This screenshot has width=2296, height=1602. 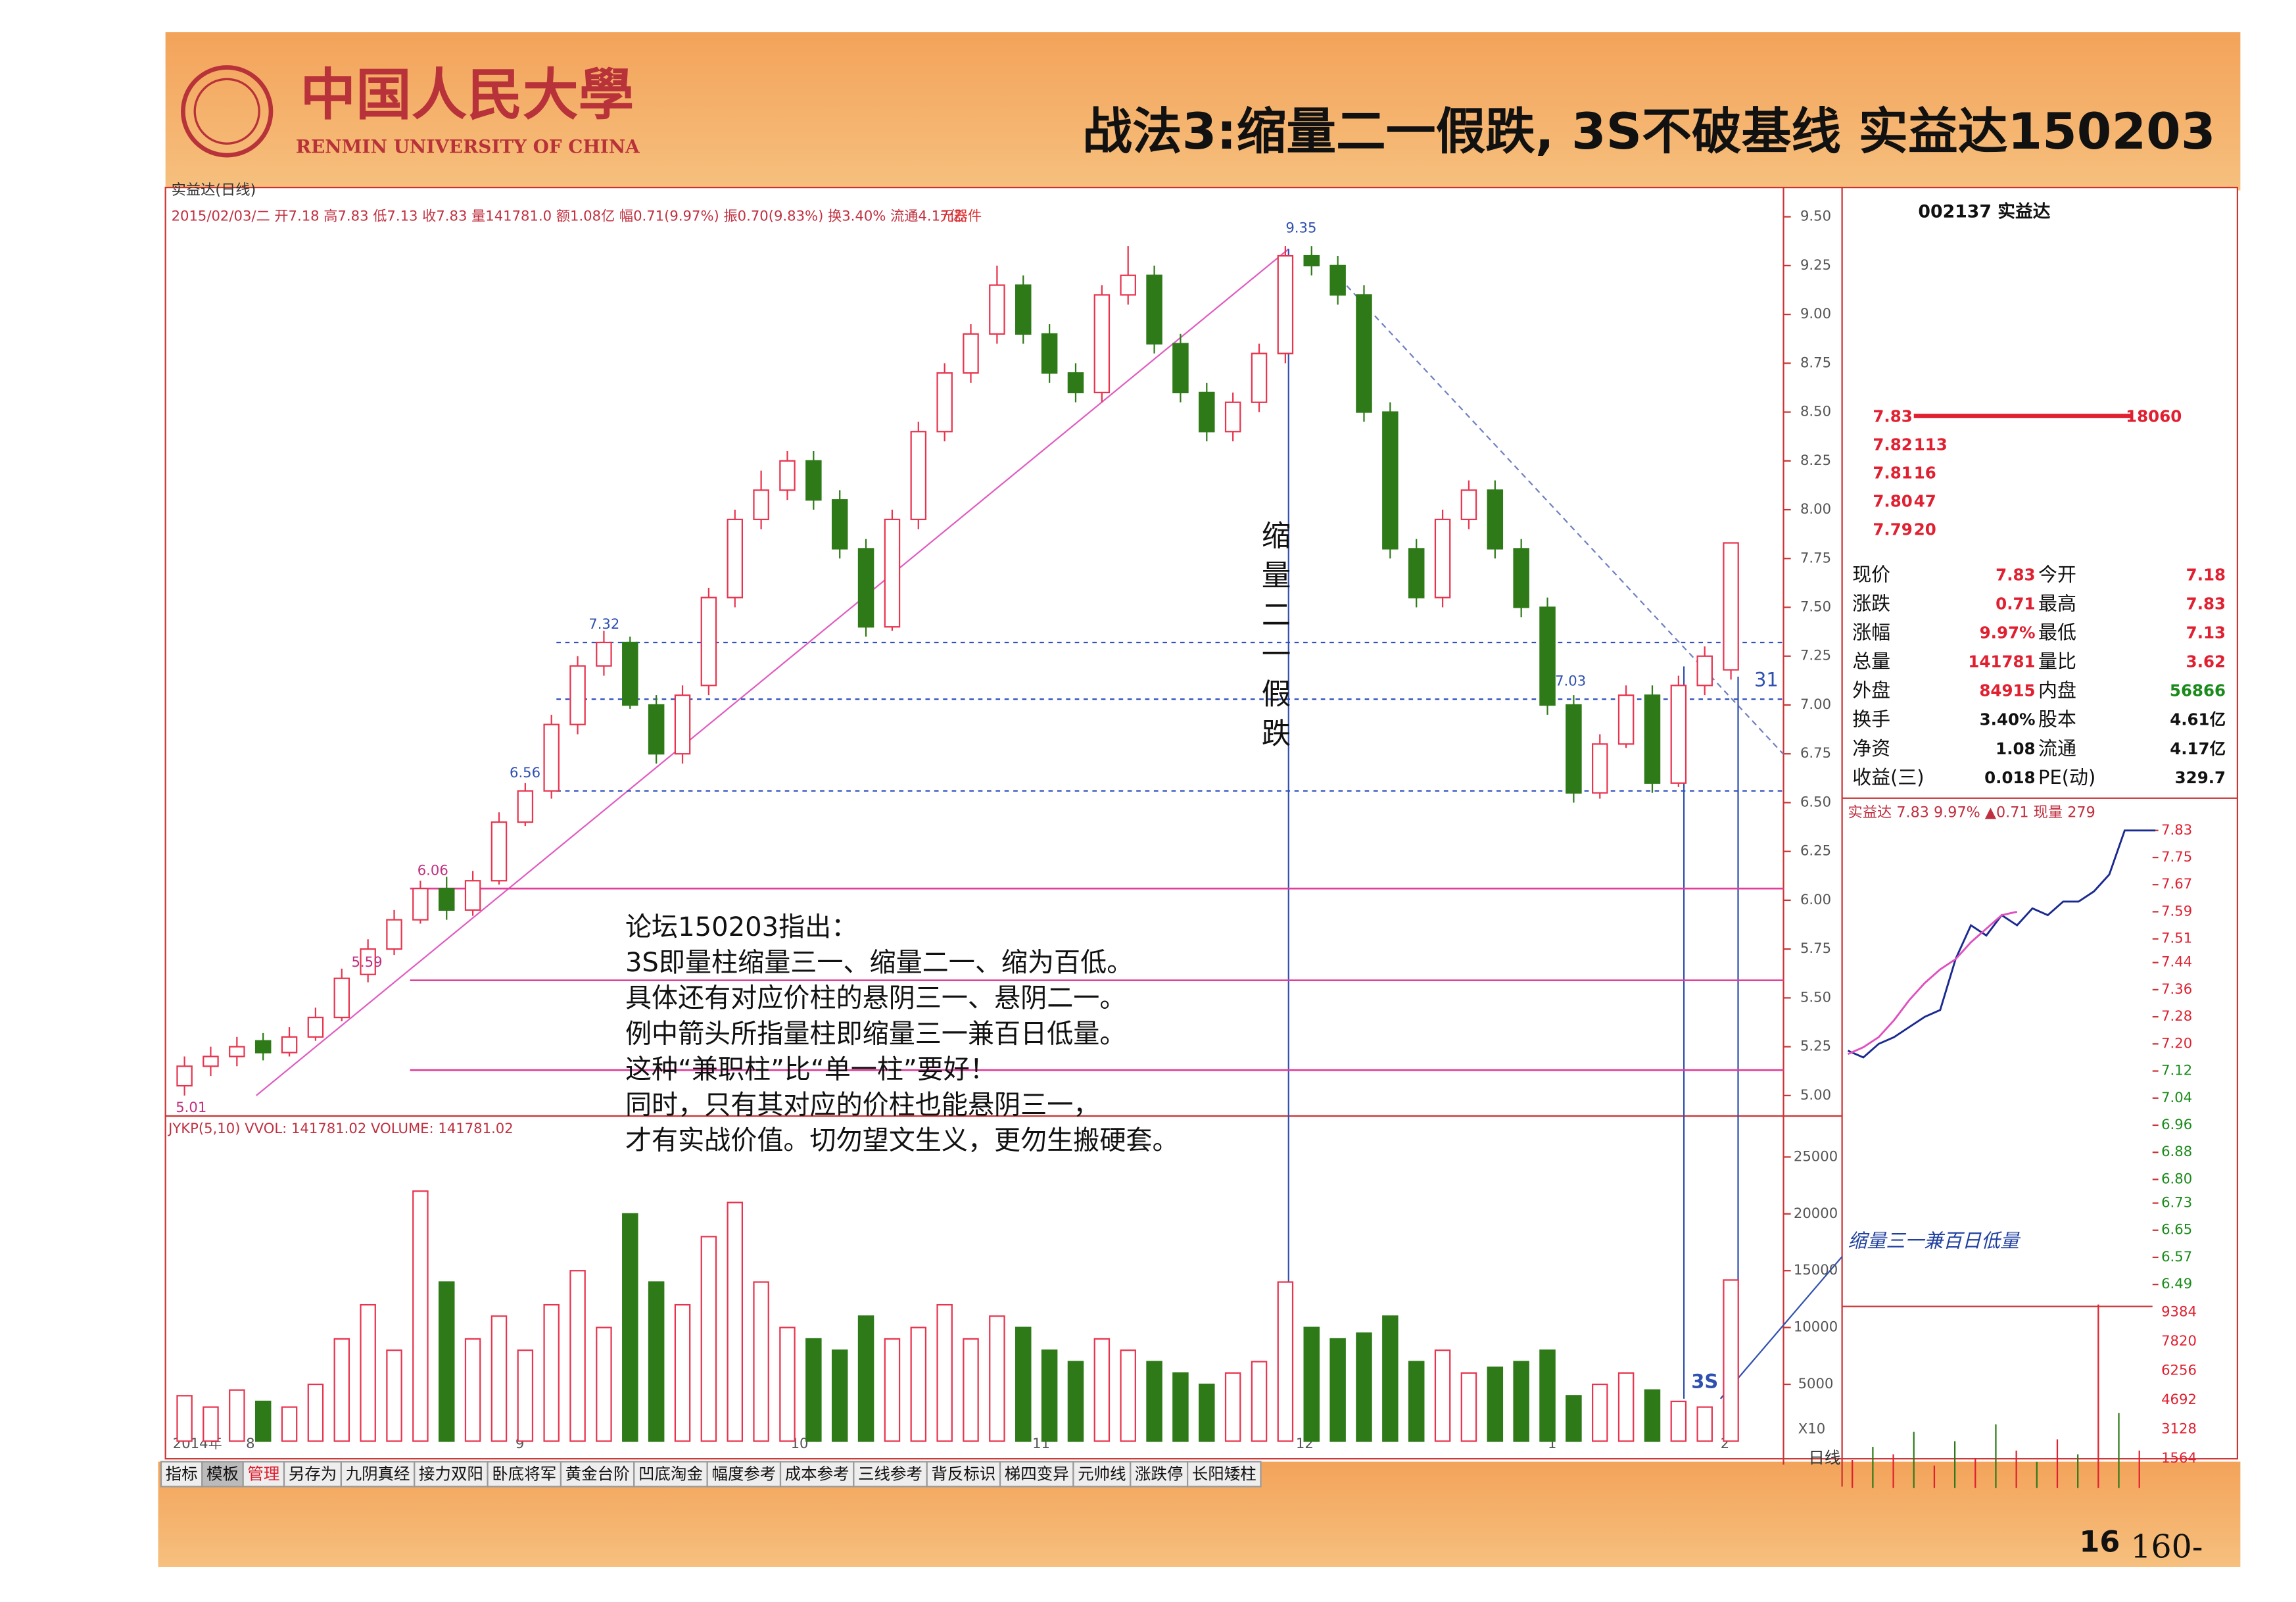 I want to click on book-volume: 18060, so click(x=2154, y=416).